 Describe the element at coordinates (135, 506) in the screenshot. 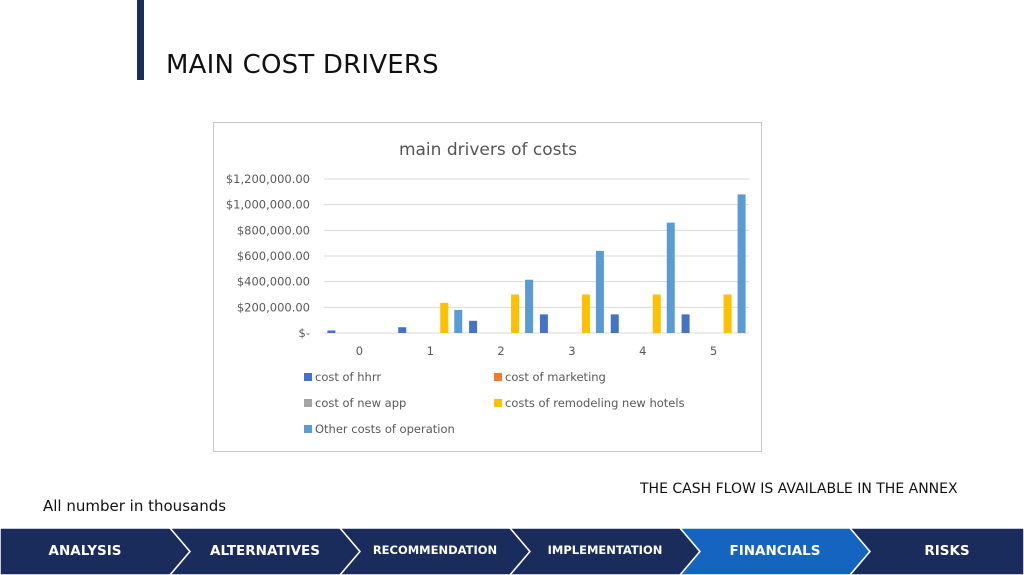

I see `units-note: All number in thousands` at that location.